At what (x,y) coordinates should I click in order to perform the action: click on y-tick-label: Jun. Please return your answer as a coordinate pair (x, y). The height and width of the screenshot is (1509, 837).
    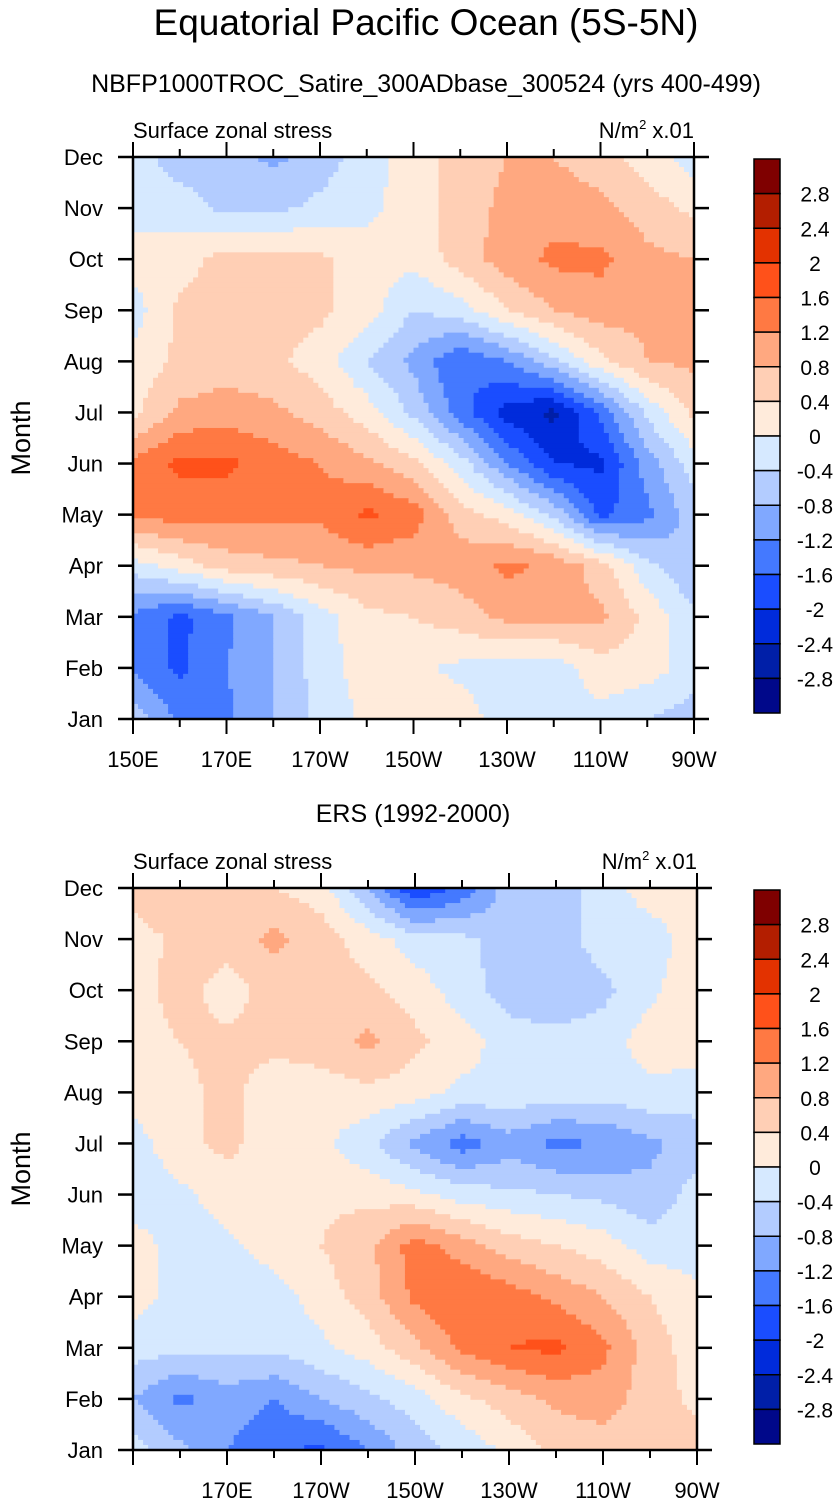
    Looking at the image, I should click on (85, 1195).